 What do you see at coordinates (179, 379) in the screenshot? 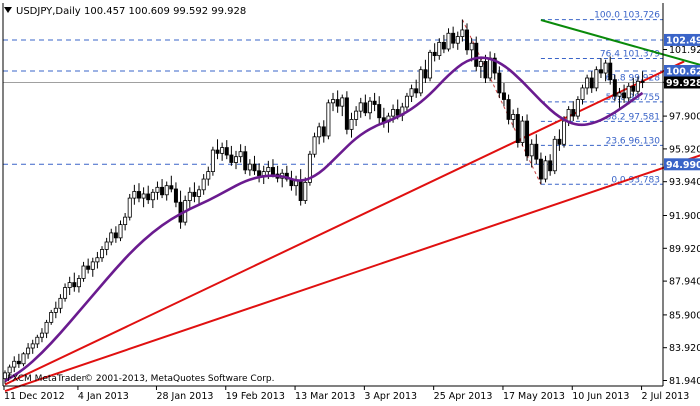
I see `copyright-text: © 2001-2013, MetaQuotes Software Corp.` at bounding box center [179, 379].